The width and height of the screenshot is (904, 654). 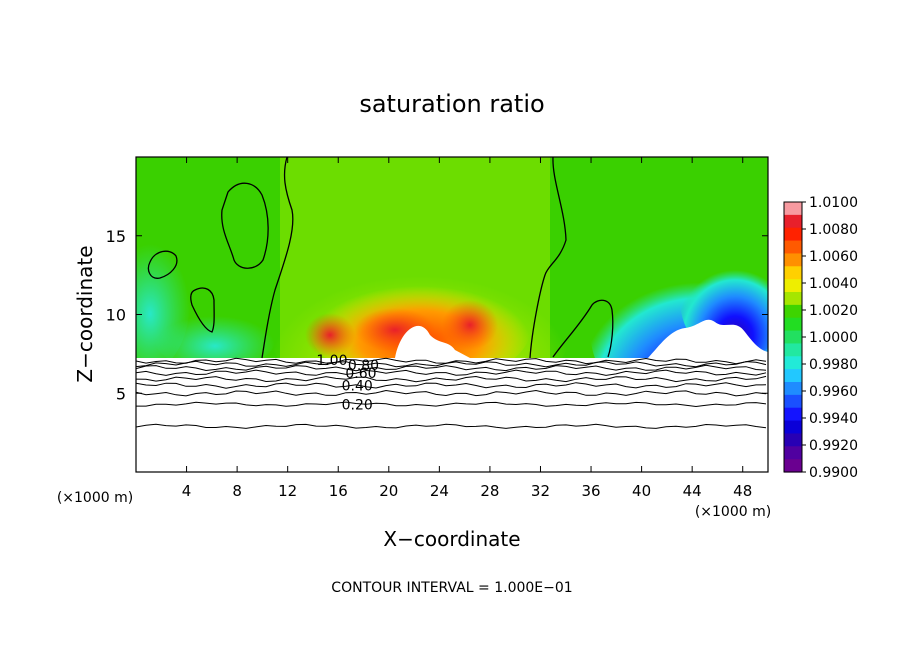 What do you see at coordinates (357, 405) in the screenshot?
I see `contour-label: 0.20` at bounding box center [357, 405].